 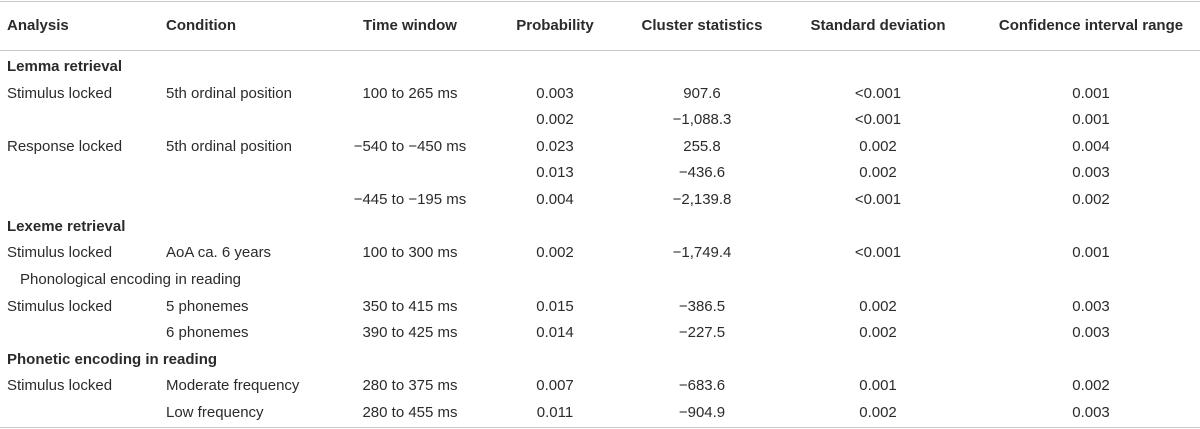 I want to click on header-analysis: Analysis, so click(x=38, y=25).